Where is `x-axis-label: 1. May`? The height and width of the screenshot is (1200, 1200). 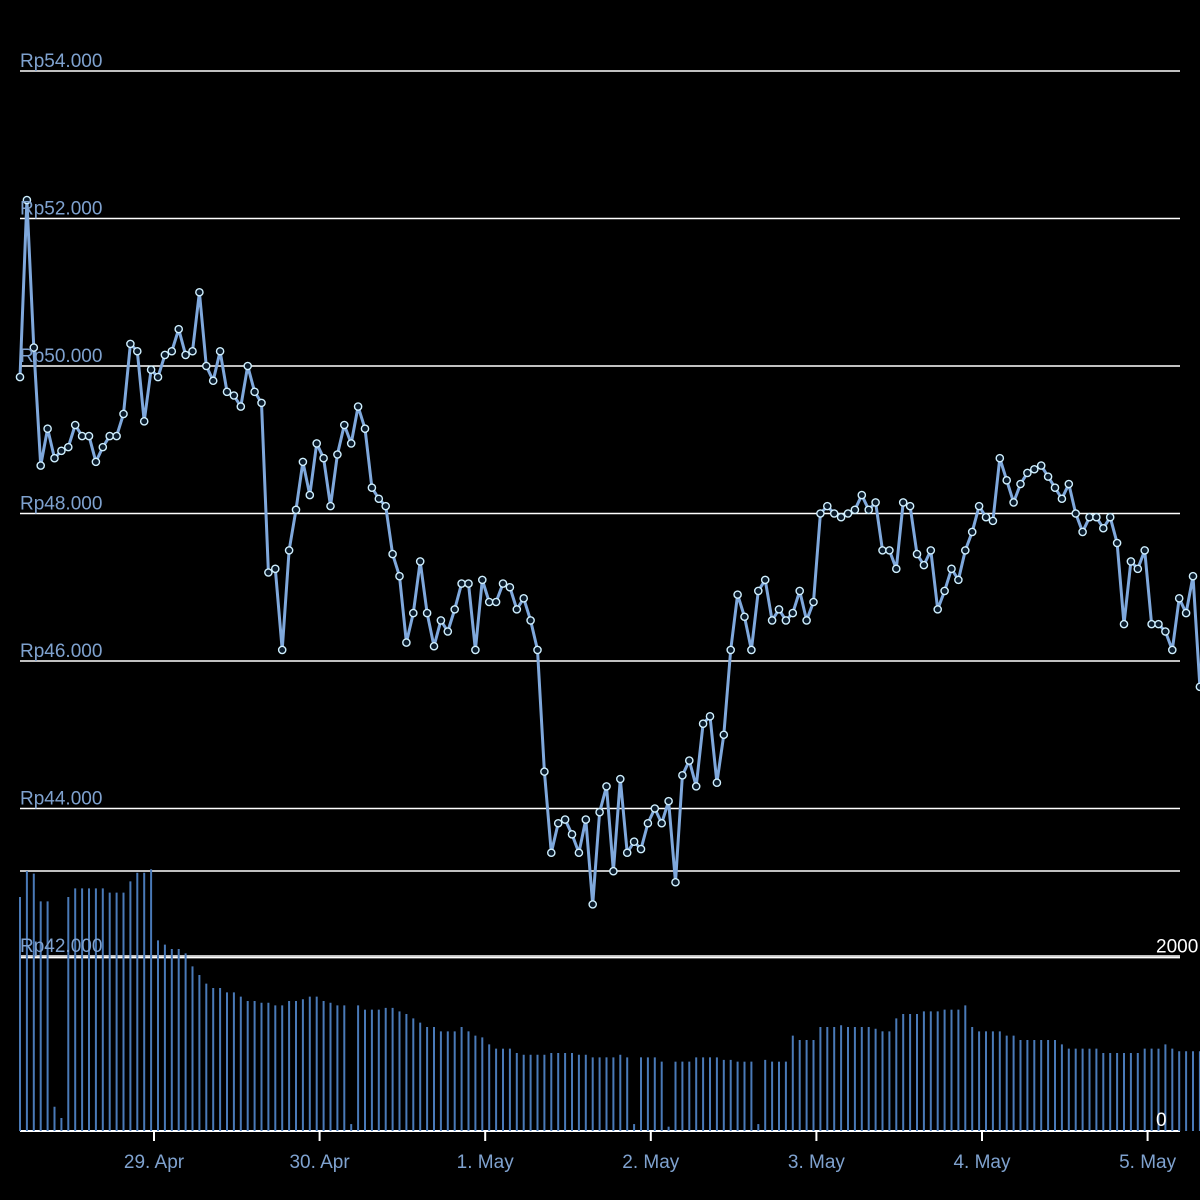 x-axis-label: 1. May is located at coordinates (486, 1162).